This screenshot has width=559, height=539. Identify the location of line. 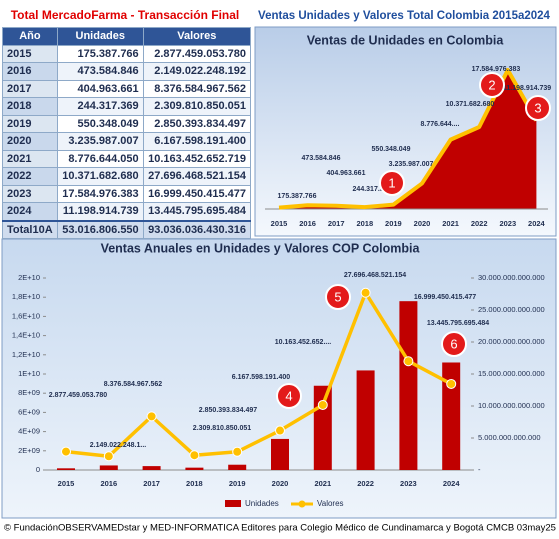
(408, 139).